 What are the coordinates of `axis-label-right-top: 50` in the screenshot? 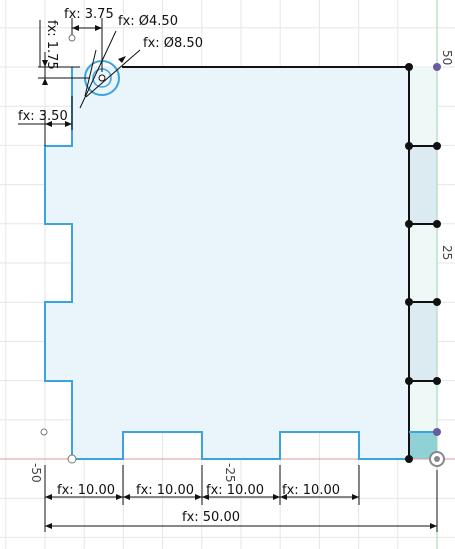 It's located at (447, 57).